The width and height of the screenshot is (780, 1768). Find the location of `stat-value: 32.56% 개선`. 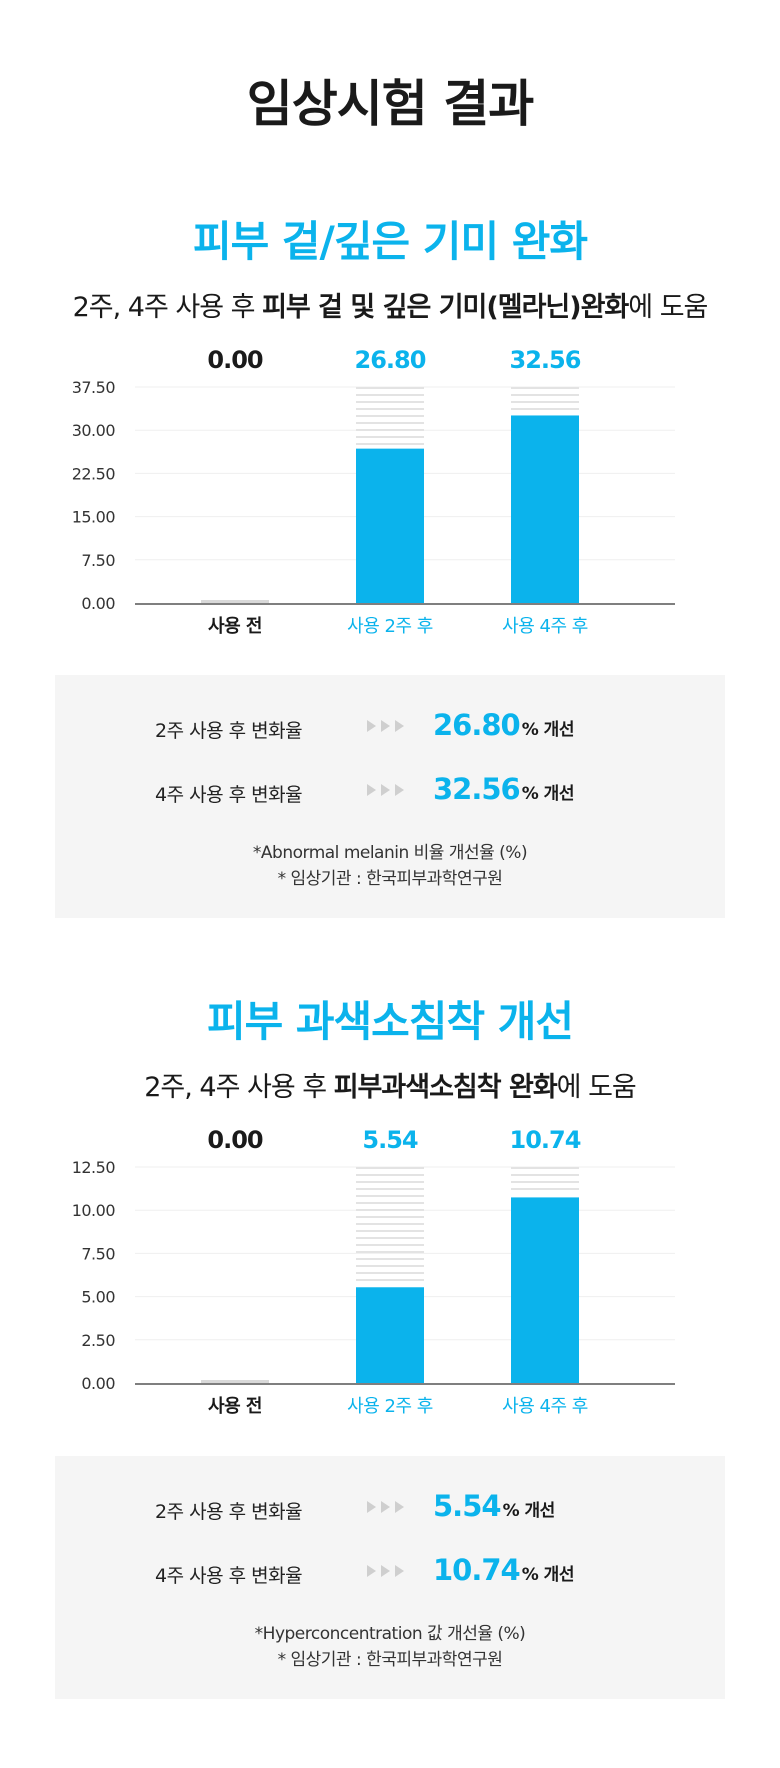

stat-value: 32.56% 개선 is located at coordinates (503, 789).